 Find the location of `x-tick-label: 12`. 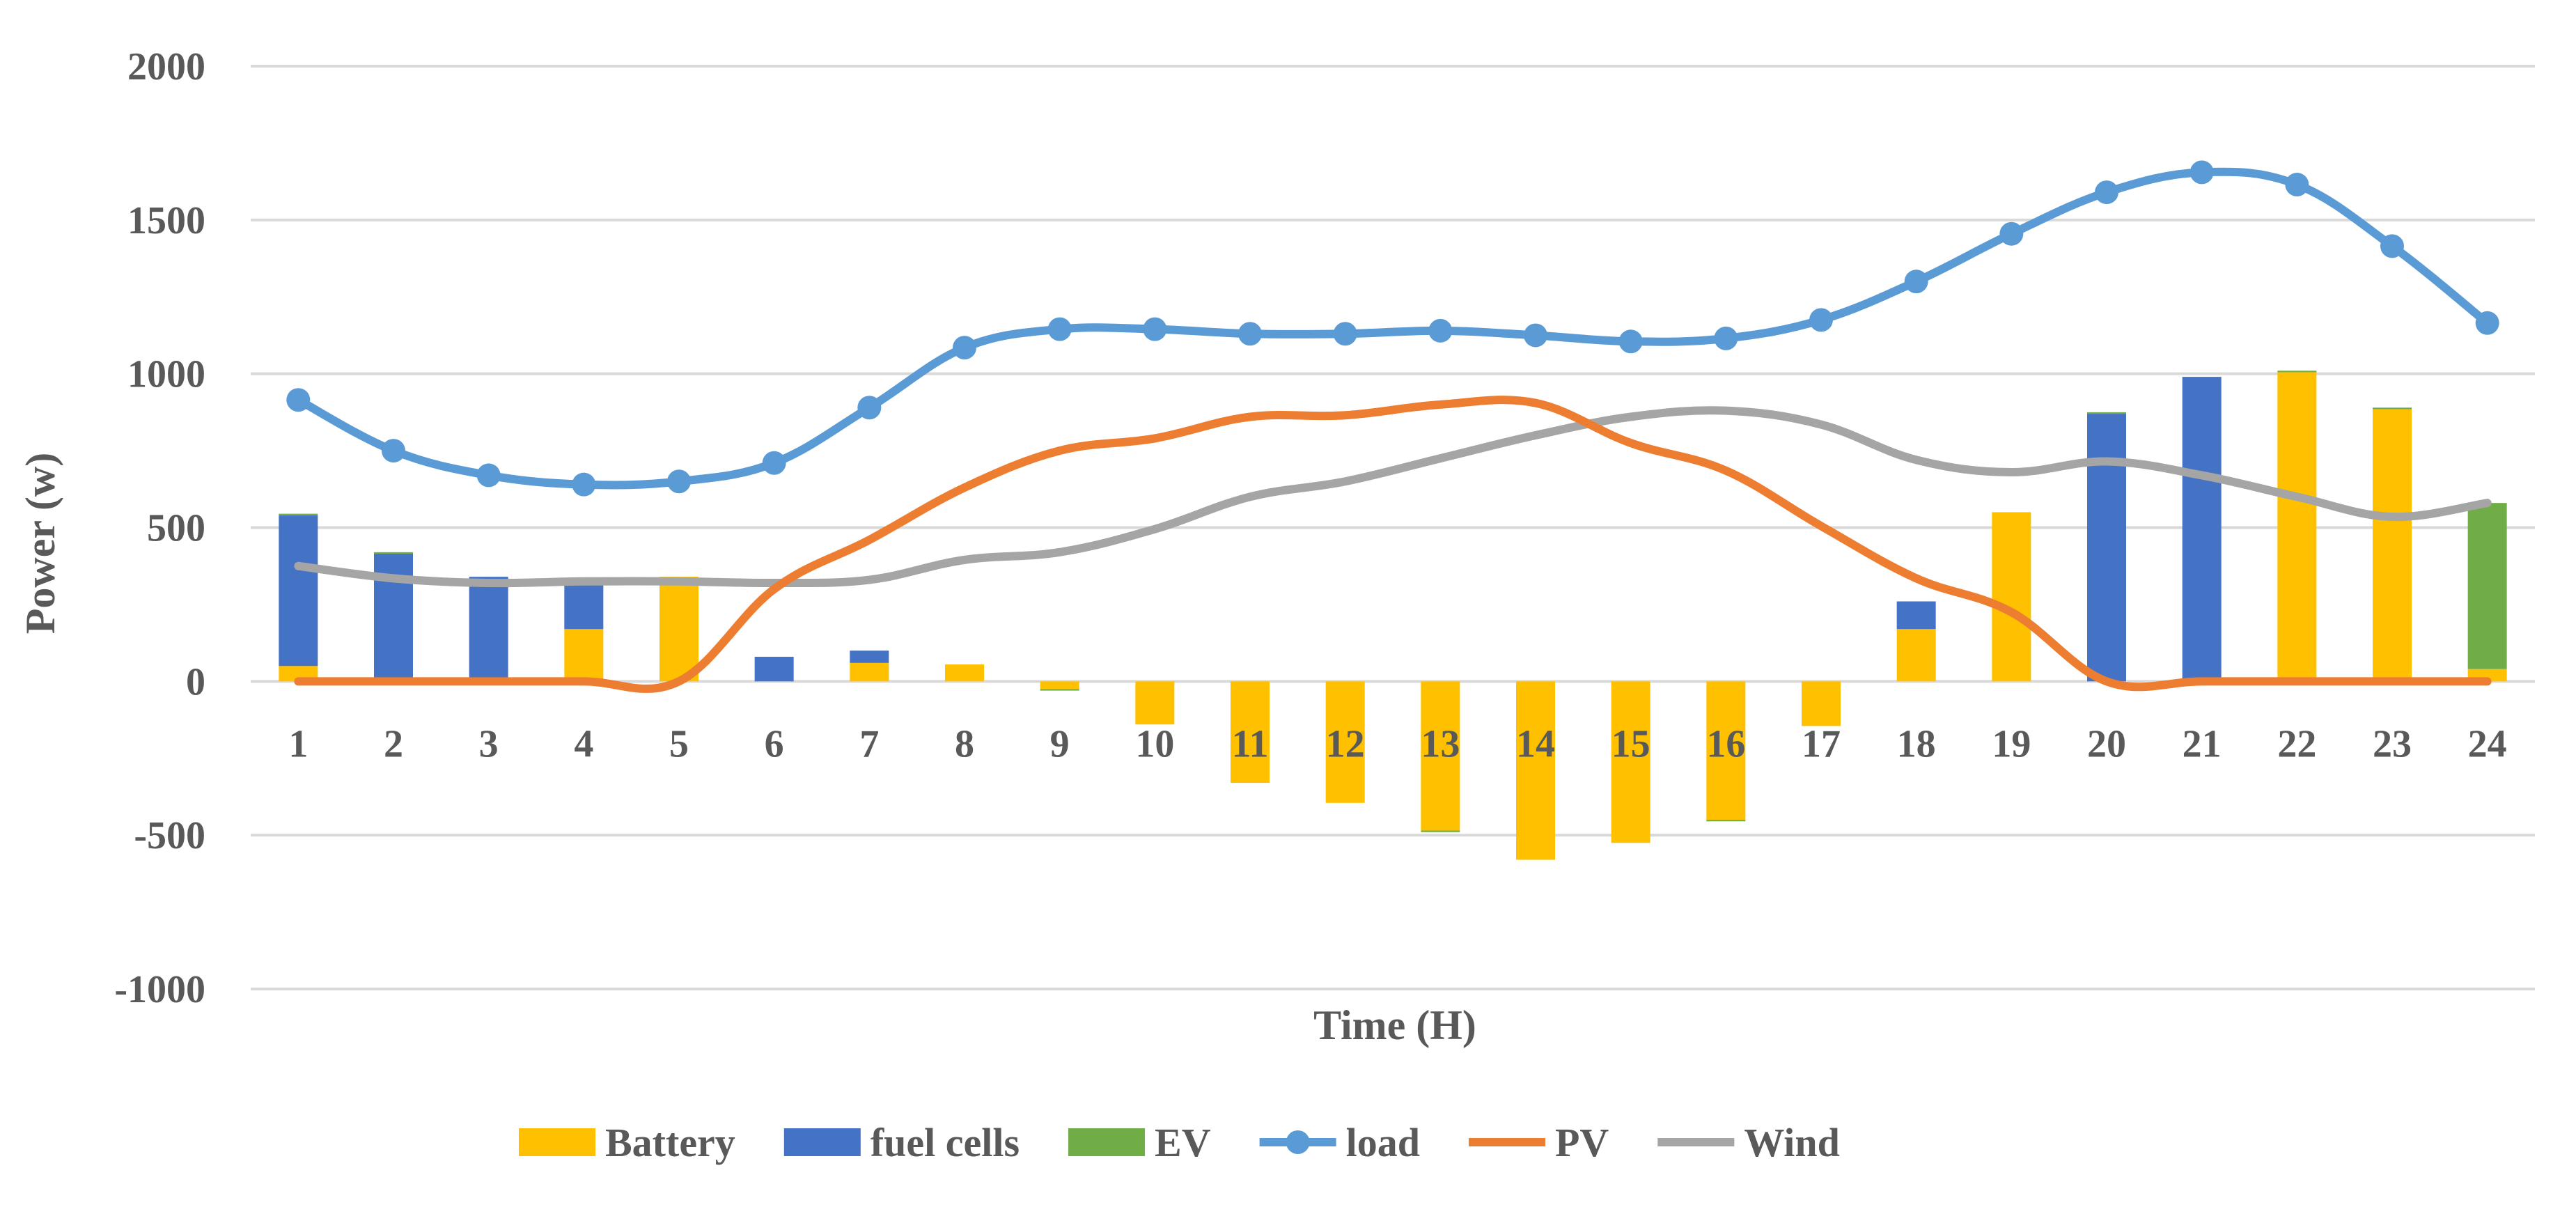

x-tick-label: 12 is located at coordinates (1345, 743).